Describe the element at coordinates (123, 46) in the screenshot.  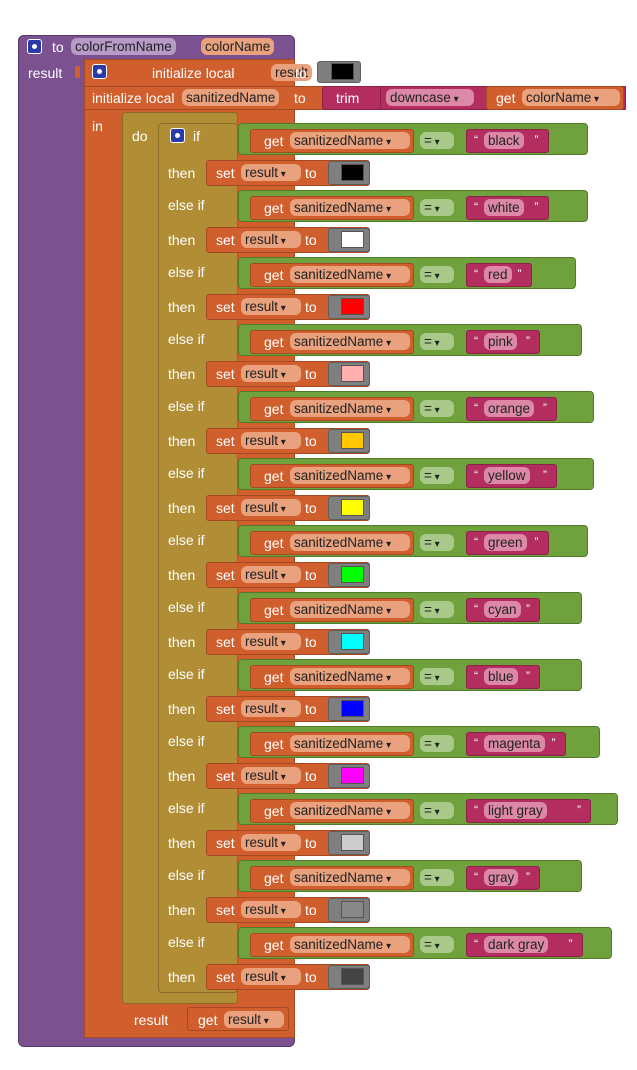
I see `procedure-name-field: colorFromName` at that location.